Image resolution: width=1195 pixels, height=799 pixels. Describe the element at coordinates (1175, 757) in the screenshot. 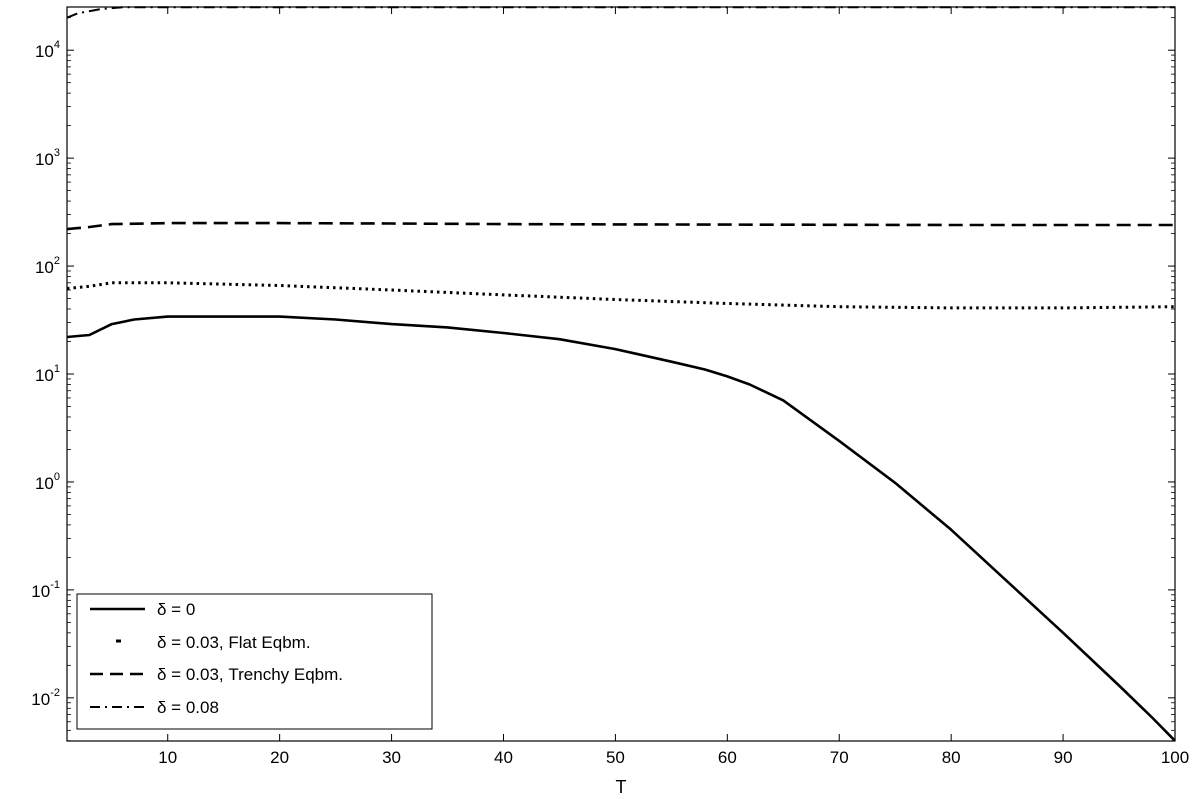

I see `x-tick-label: 100` at that location.